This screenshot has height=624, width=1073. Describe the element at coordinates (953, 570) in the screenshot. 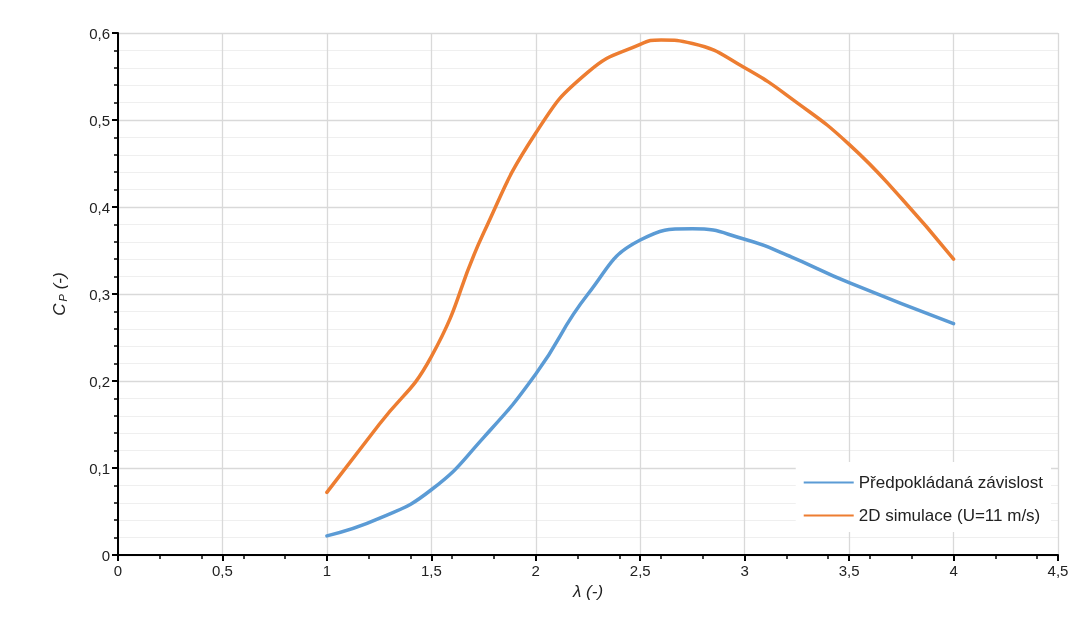

I see `x-tick-label: 4` at that location.